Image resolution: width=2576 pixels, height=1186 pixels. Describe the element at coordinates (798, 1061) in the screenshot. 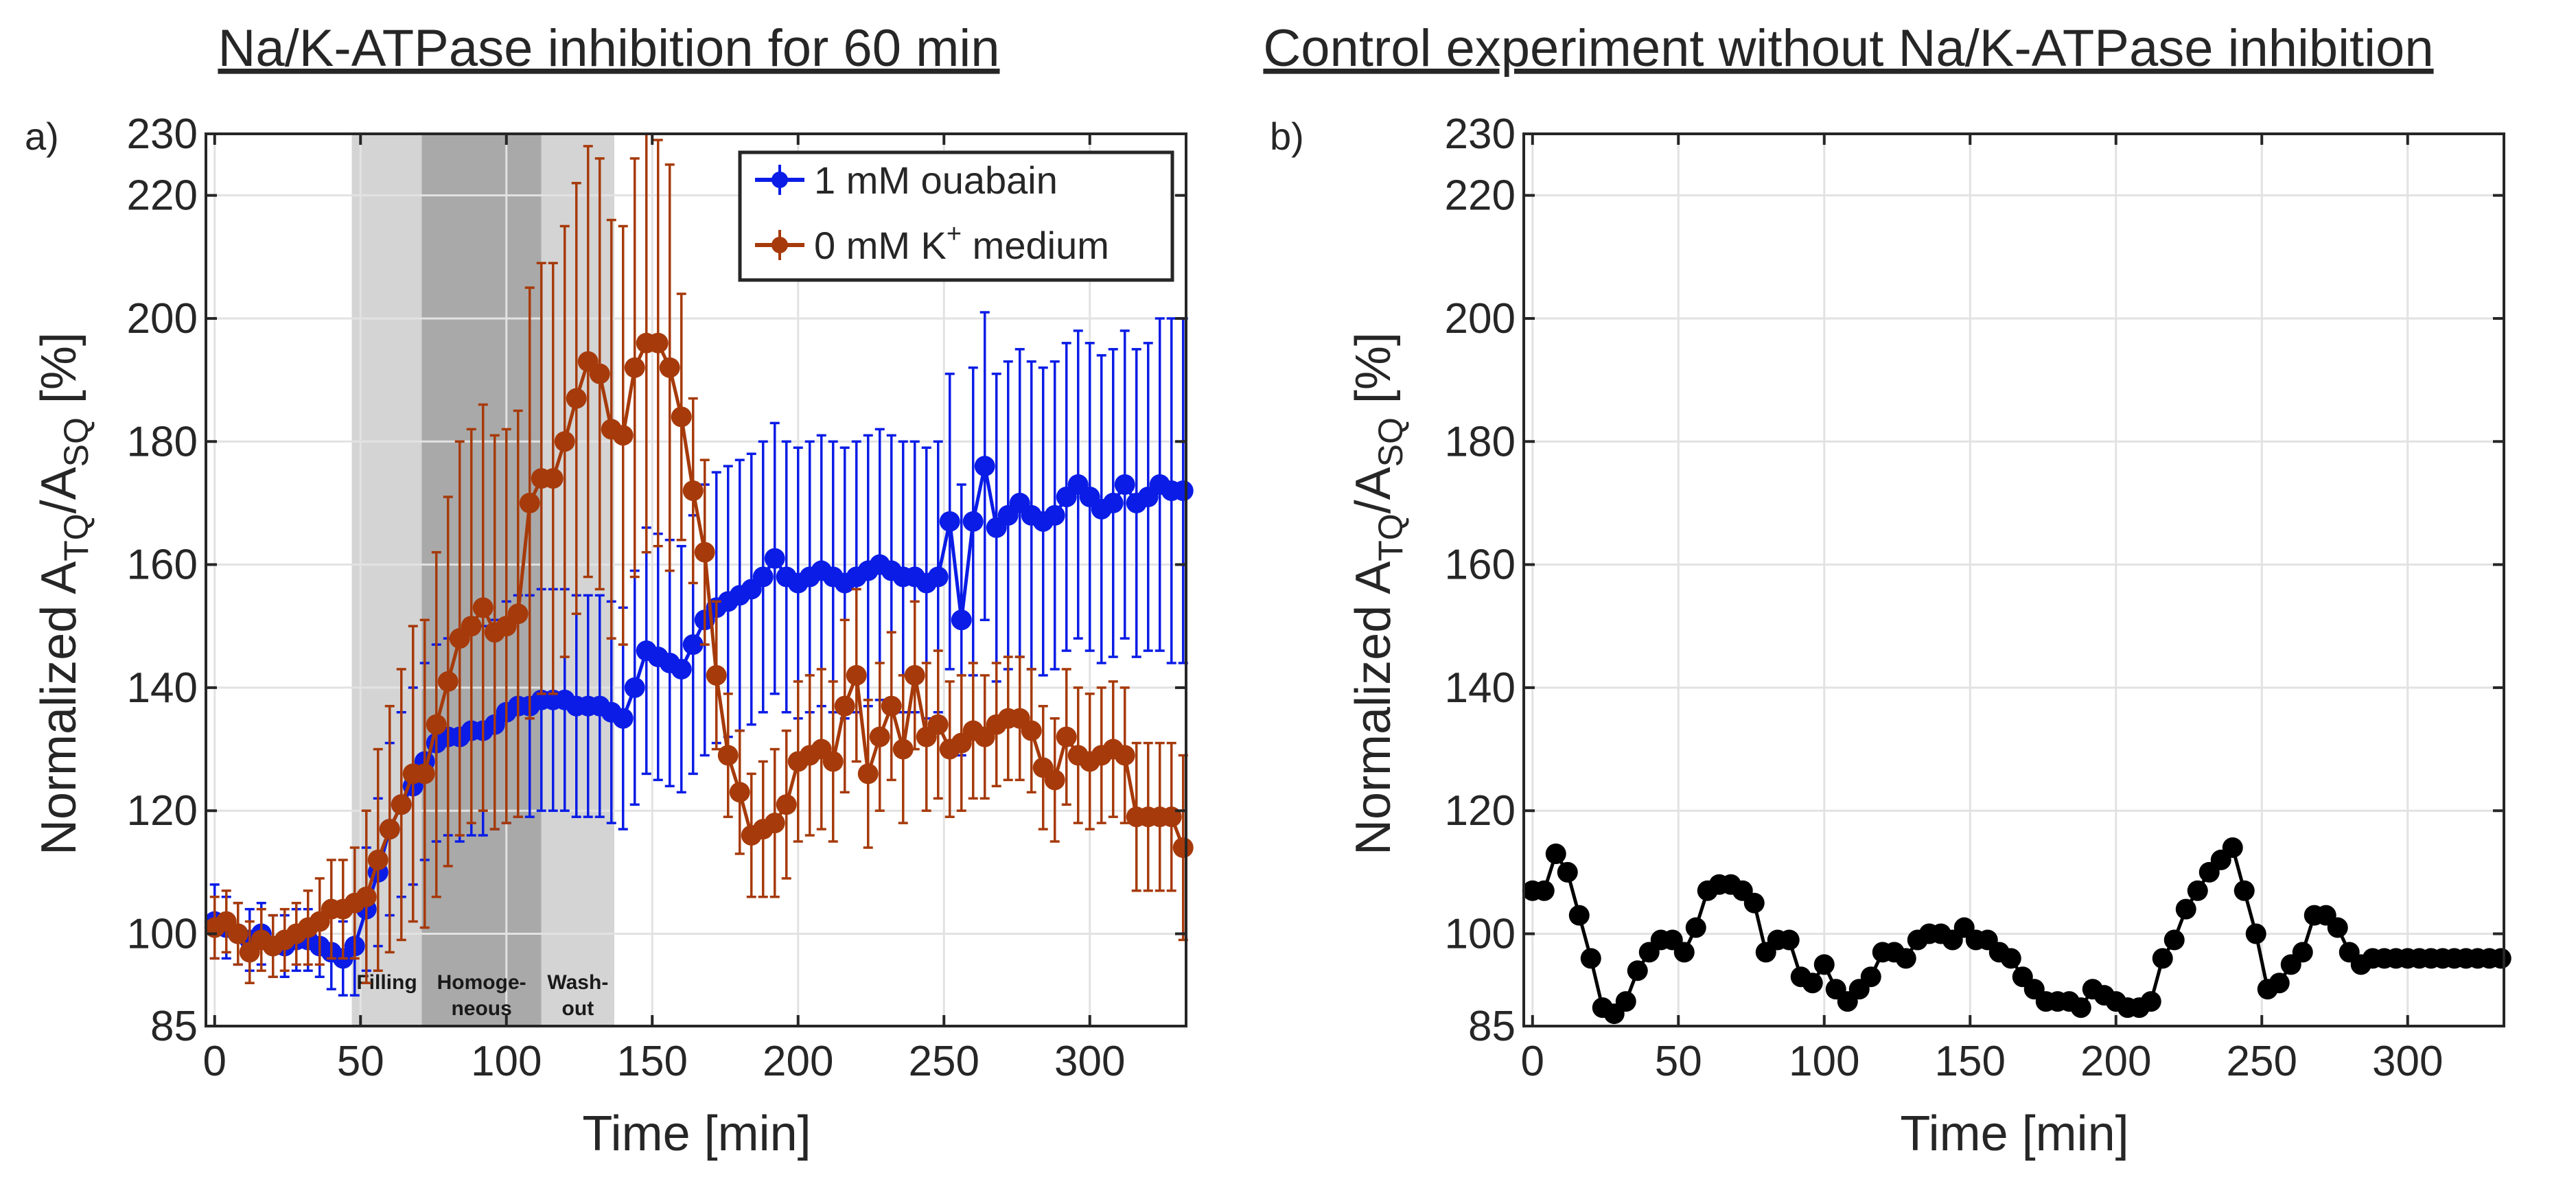

I see `x-tick-label: 200` at that location.